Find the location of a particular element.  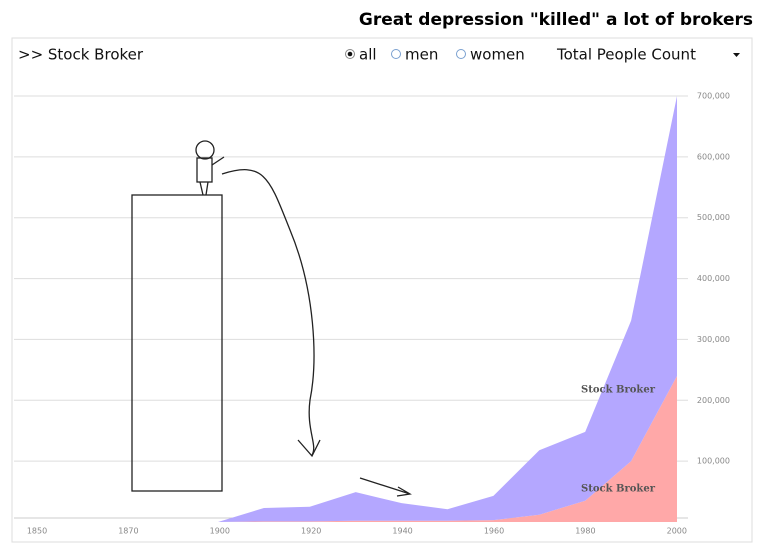

radio-label: women is located at coordinates (497, 55).